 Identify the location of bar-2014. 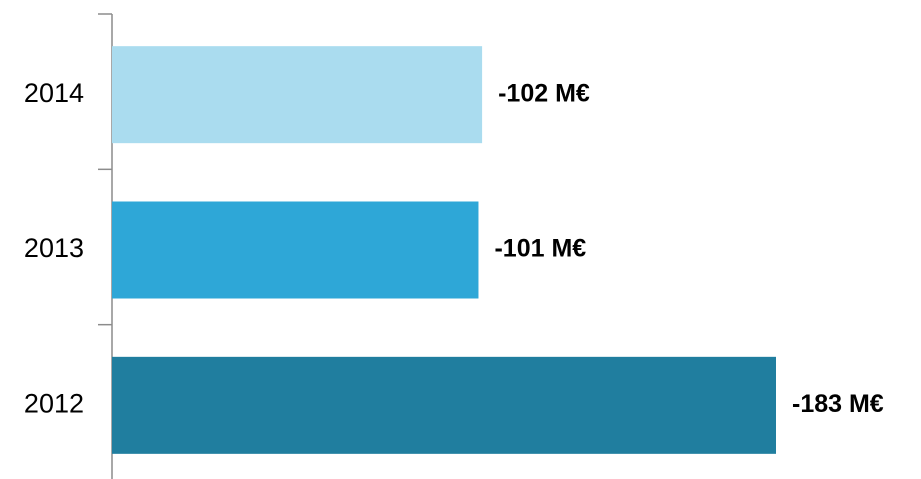
(297, 95).